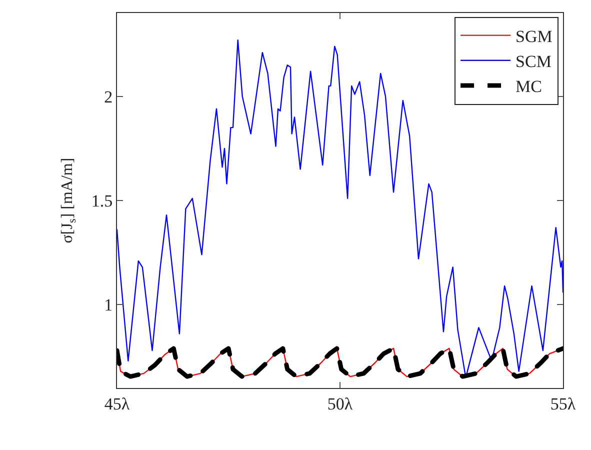  I want to click on y-tick-label: 2, so click(108, 96).